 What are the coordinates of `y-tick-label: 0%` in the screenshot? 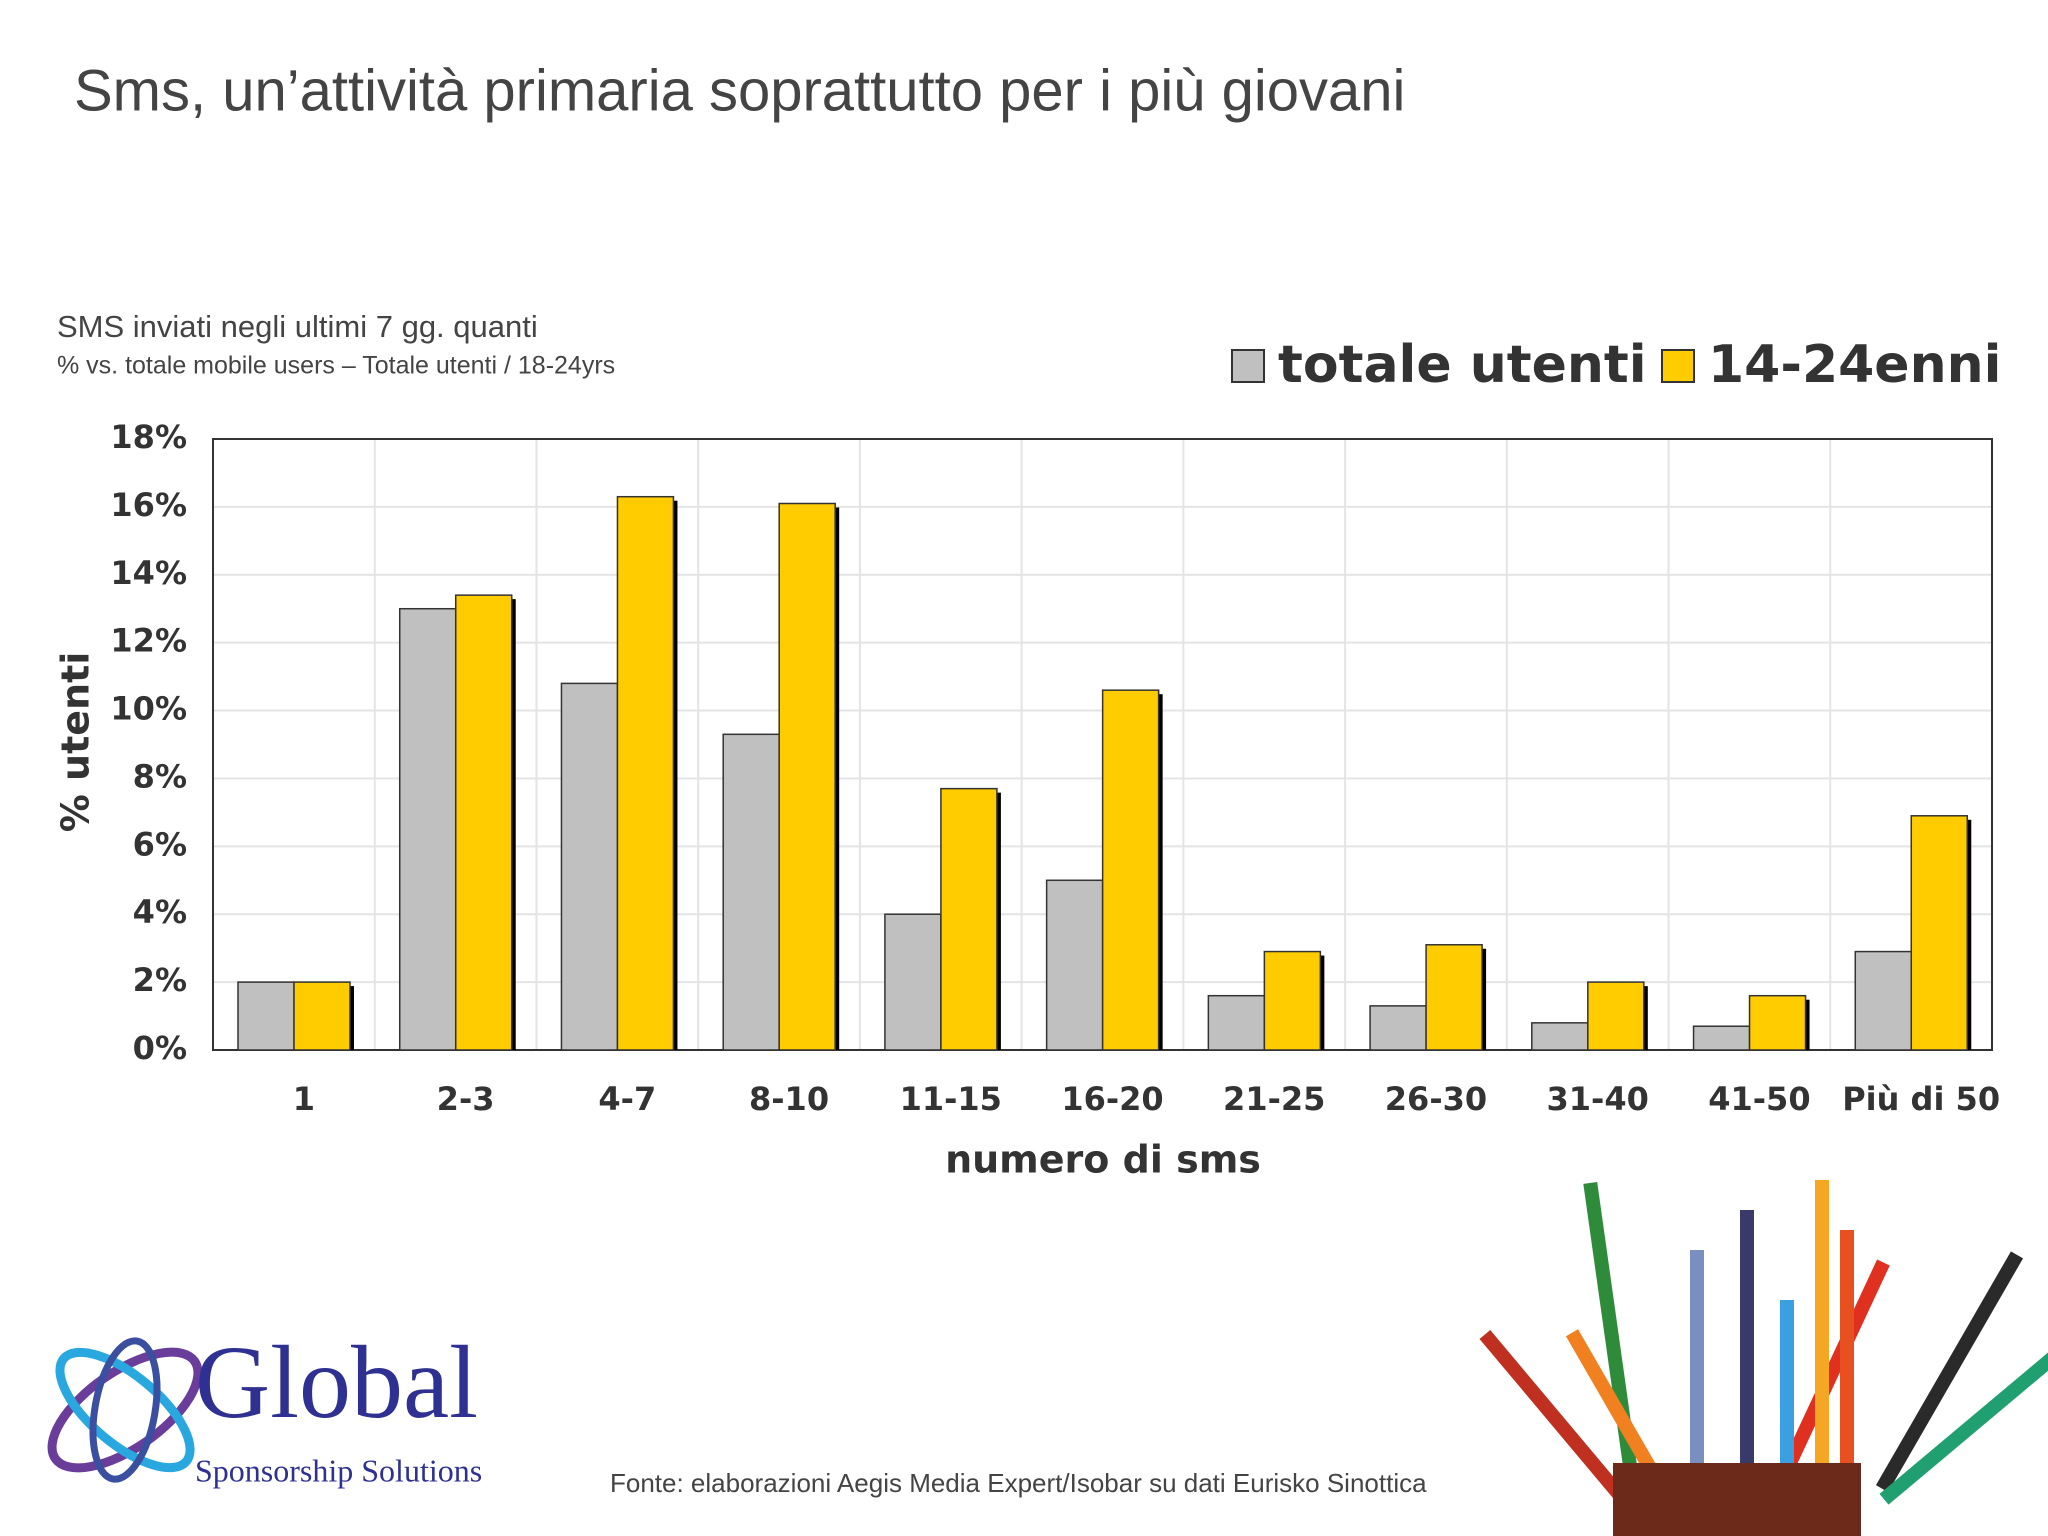 It's located at (160, 1048).